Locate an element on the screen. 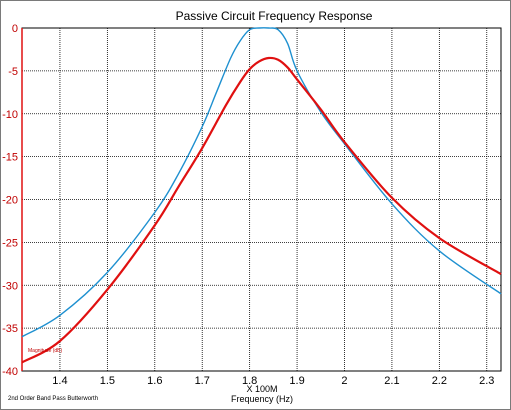 This screenshot has width=511, height=410. y-tick-label: -30 is located at coordinates (10, 286).